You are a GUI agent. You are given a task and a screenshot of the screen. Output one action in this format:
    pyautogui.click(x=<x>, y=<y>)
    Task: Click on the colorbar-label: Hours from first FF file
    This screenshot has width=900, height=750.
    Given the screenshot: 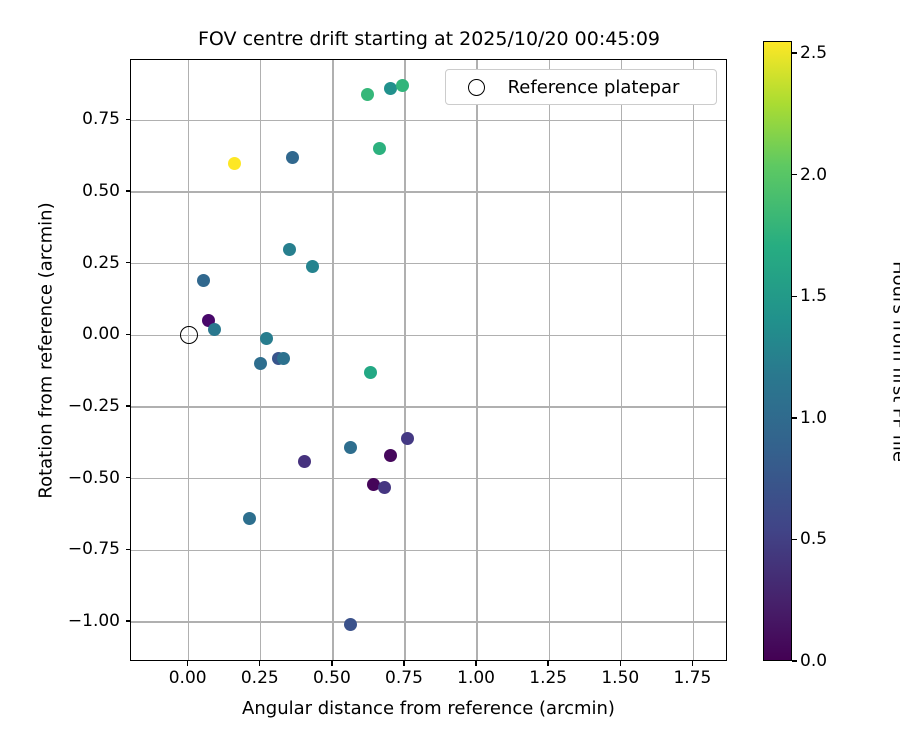 What is the action you would take?
    pyautogui.click(x=894, y=361)
    